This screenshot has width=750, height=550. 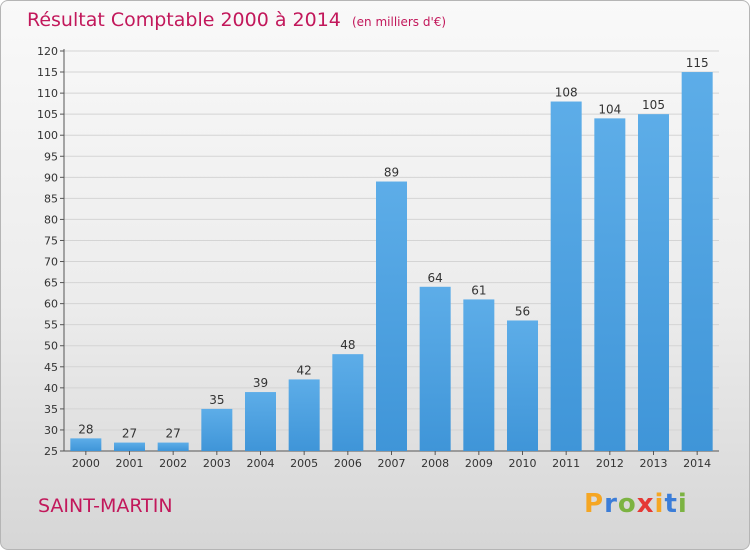 What do you see at coordinates (217, 463) in the screenshot?
I see `x-tick-label: 2003` at bounding box center [217, 463].